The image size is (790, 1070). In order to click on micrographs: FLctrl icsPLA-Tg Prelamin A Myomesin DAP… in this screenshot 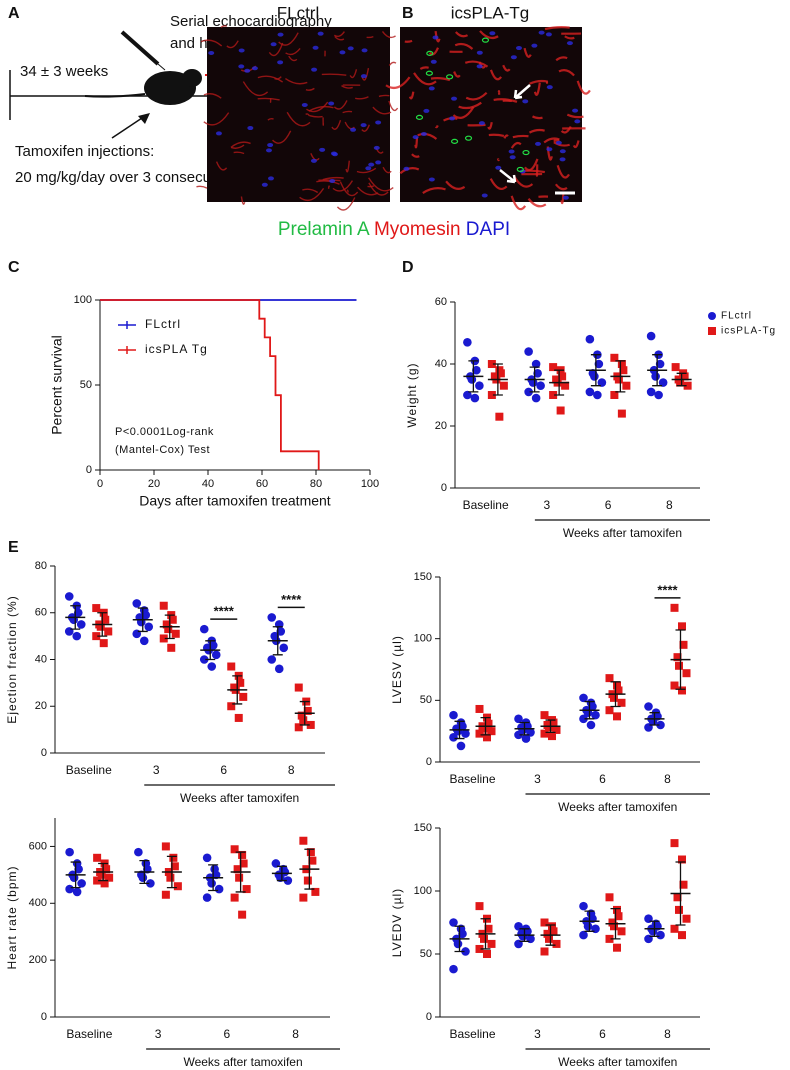, I will do `click(393, 121)`.